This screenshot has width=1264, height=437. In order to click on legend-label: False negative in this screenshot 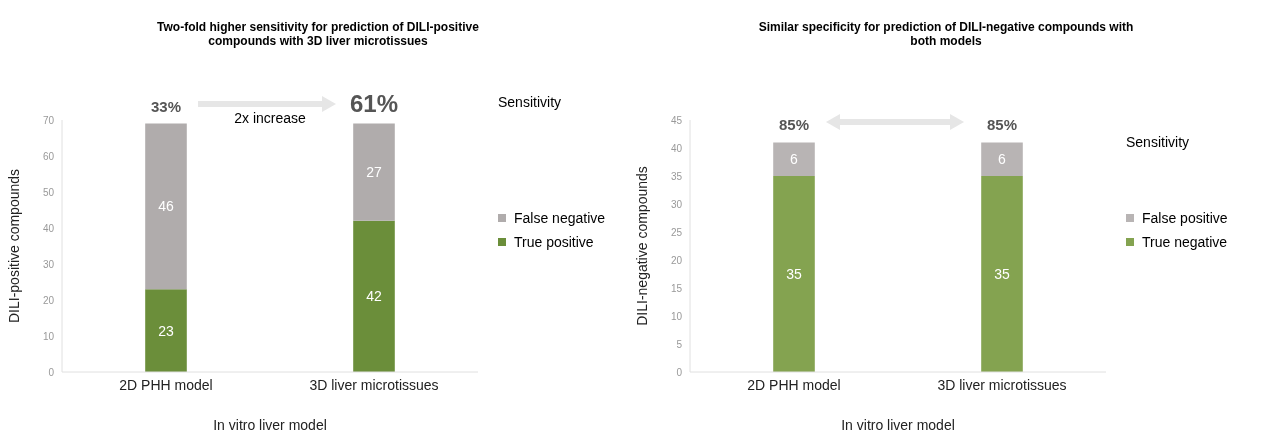, I will do `click(560, 218)`.